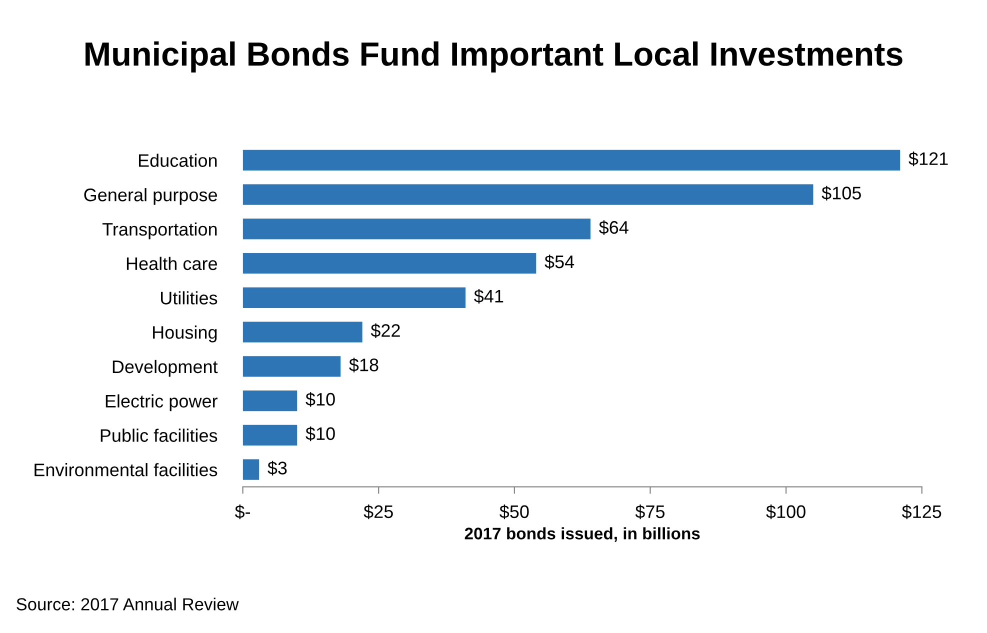 This screenshot has width=987, height=633. I want to click on data-label: $54, so click(559, 262).